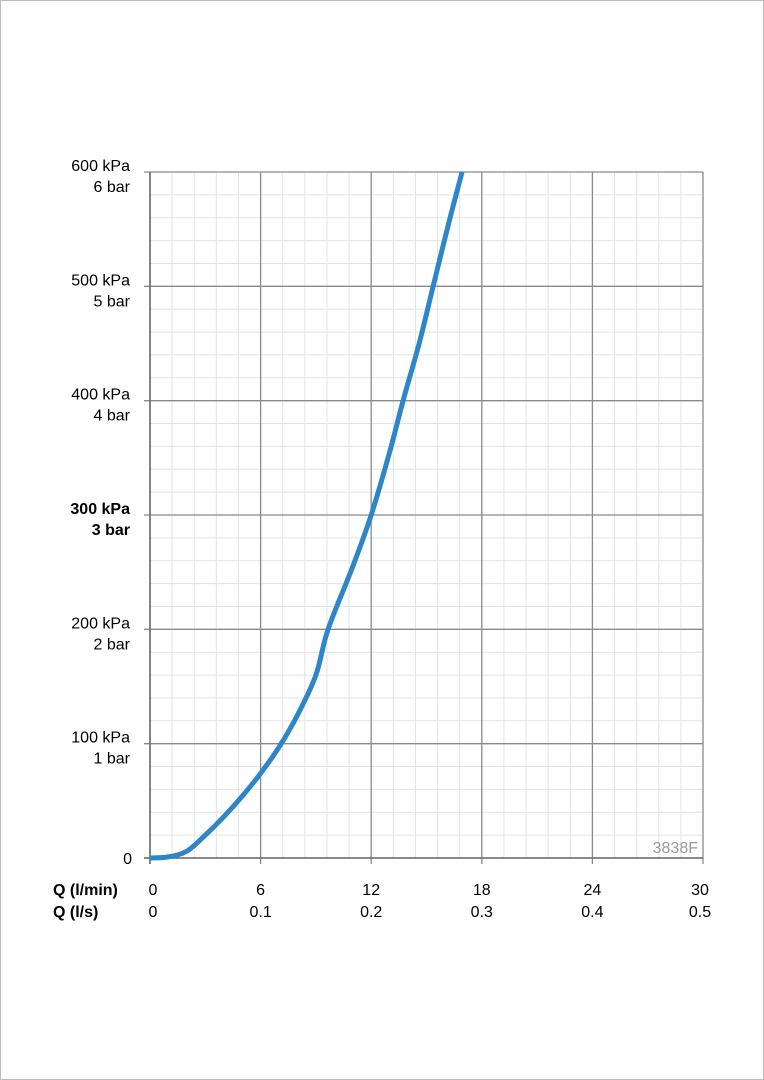 Image resolution: width=764 pixels, height=1080 pixels. I want to click on x-tick-label-lmin: 0, so click(153, 890).